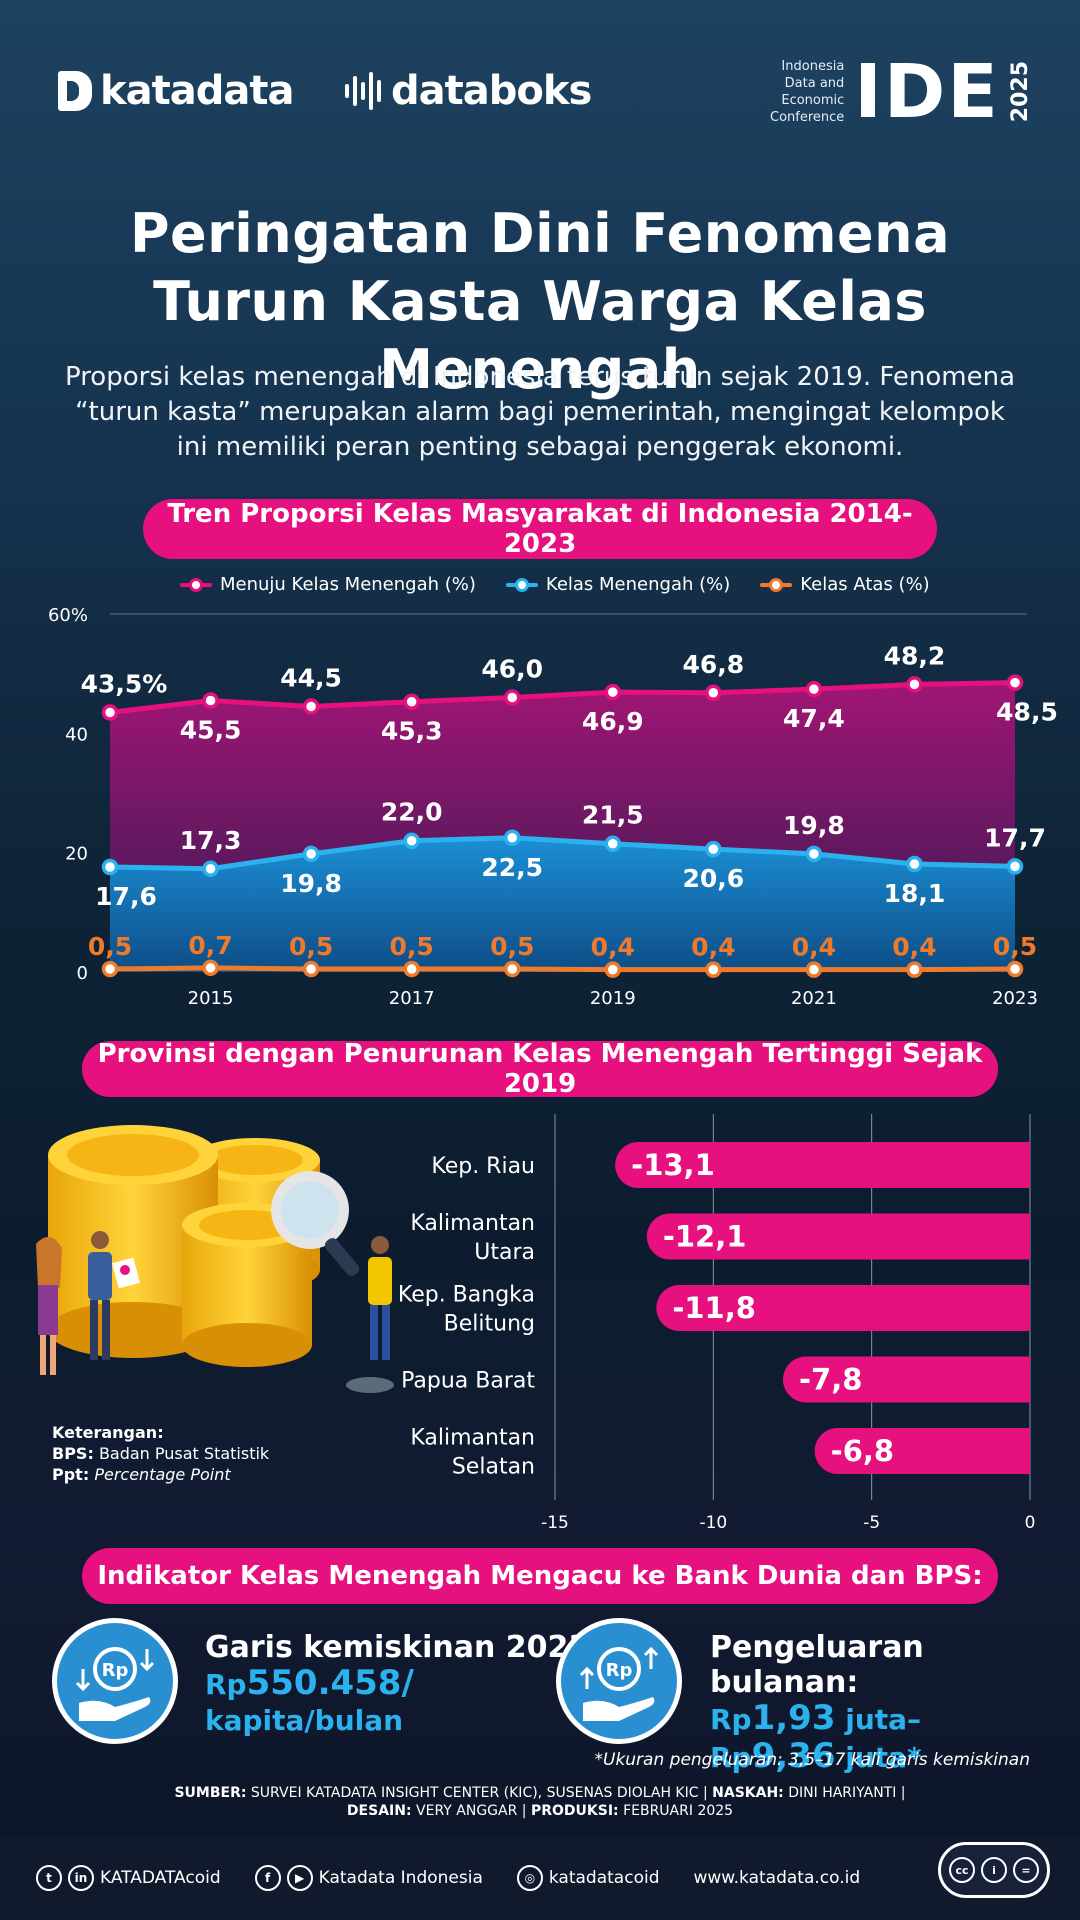 The width and height of the screenshot is (1080, 1920). What do you see at coordinates (197, 91) in the screenshot?
I see `katadata-logo-text: katadata` at bounding box center [197, 91].